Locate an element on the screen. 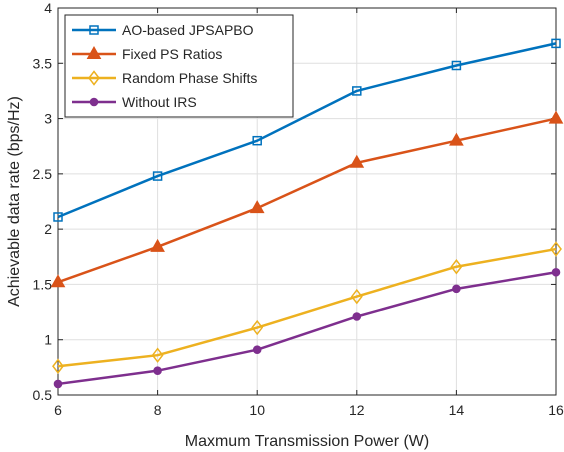 The width and height of the screenshot is (564, 452). legend-item: AO-based JPSAPBO is located at coordinates (163, 30).